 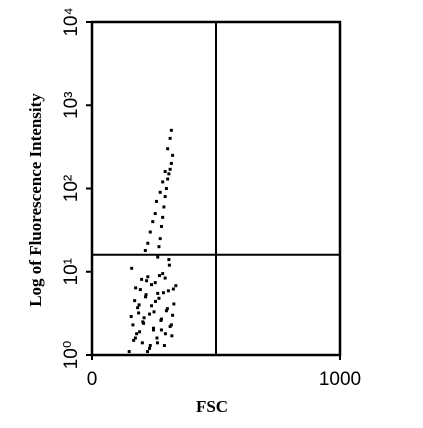 What do you see at coordinates (71, 271) in the screenshot?
I see `y-tick-label: 10¹` at bounding box center [71, 271].